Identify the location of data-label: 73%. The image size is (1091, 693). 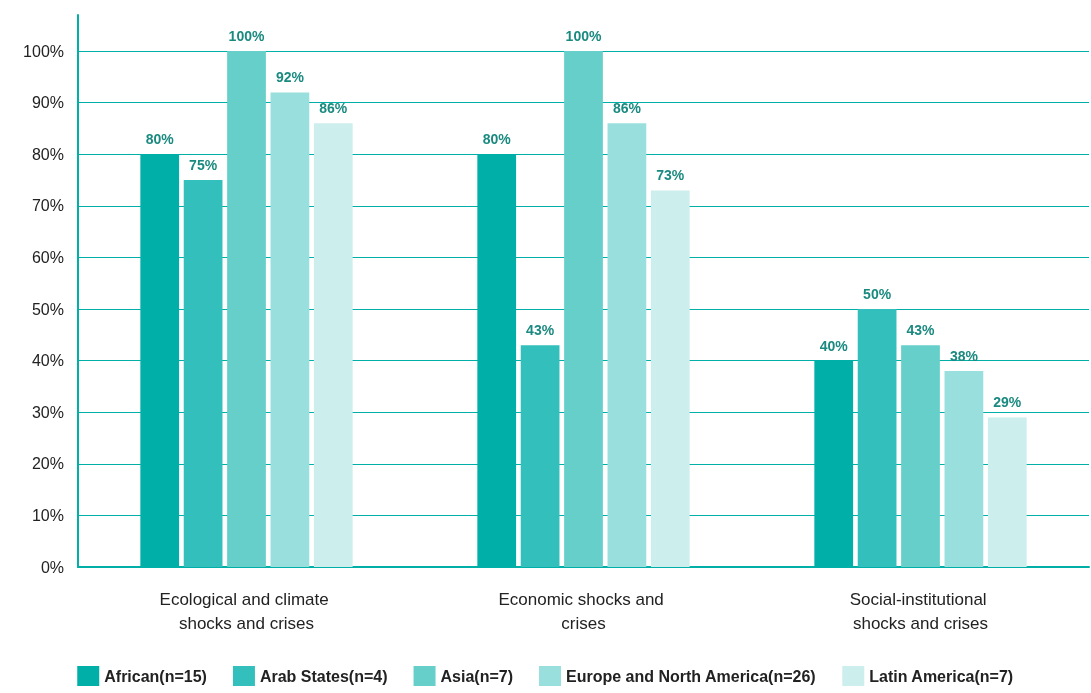
(670, 175).